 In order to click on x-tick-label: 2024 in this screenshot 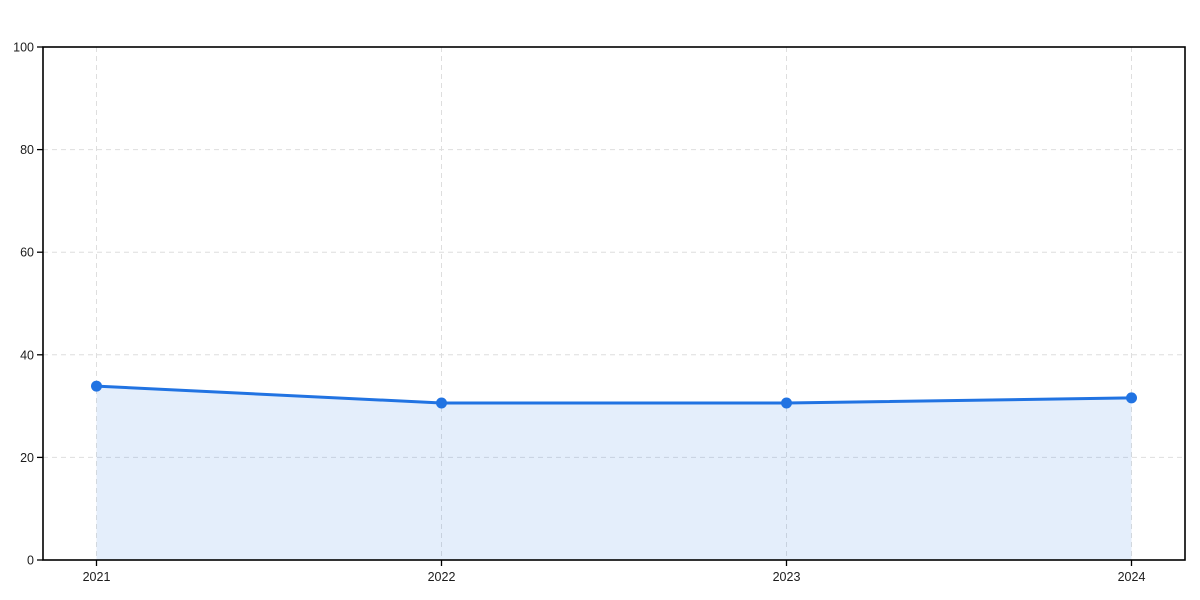, I will do `click(1132, 577)`.